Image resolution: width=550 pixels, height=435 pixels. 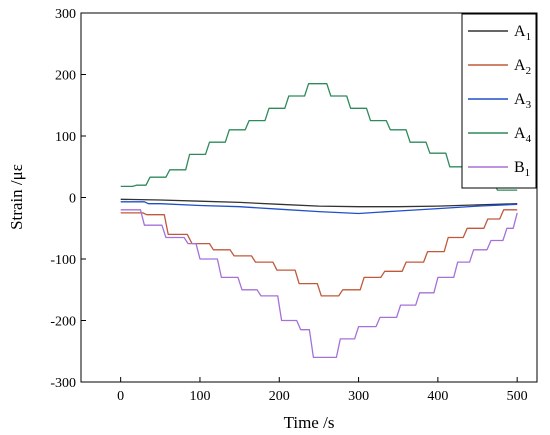 What do you see at coordinates (63, 260) in the screenshot?
I see `y-tick-label: -100` at bounding box center [63, 260].